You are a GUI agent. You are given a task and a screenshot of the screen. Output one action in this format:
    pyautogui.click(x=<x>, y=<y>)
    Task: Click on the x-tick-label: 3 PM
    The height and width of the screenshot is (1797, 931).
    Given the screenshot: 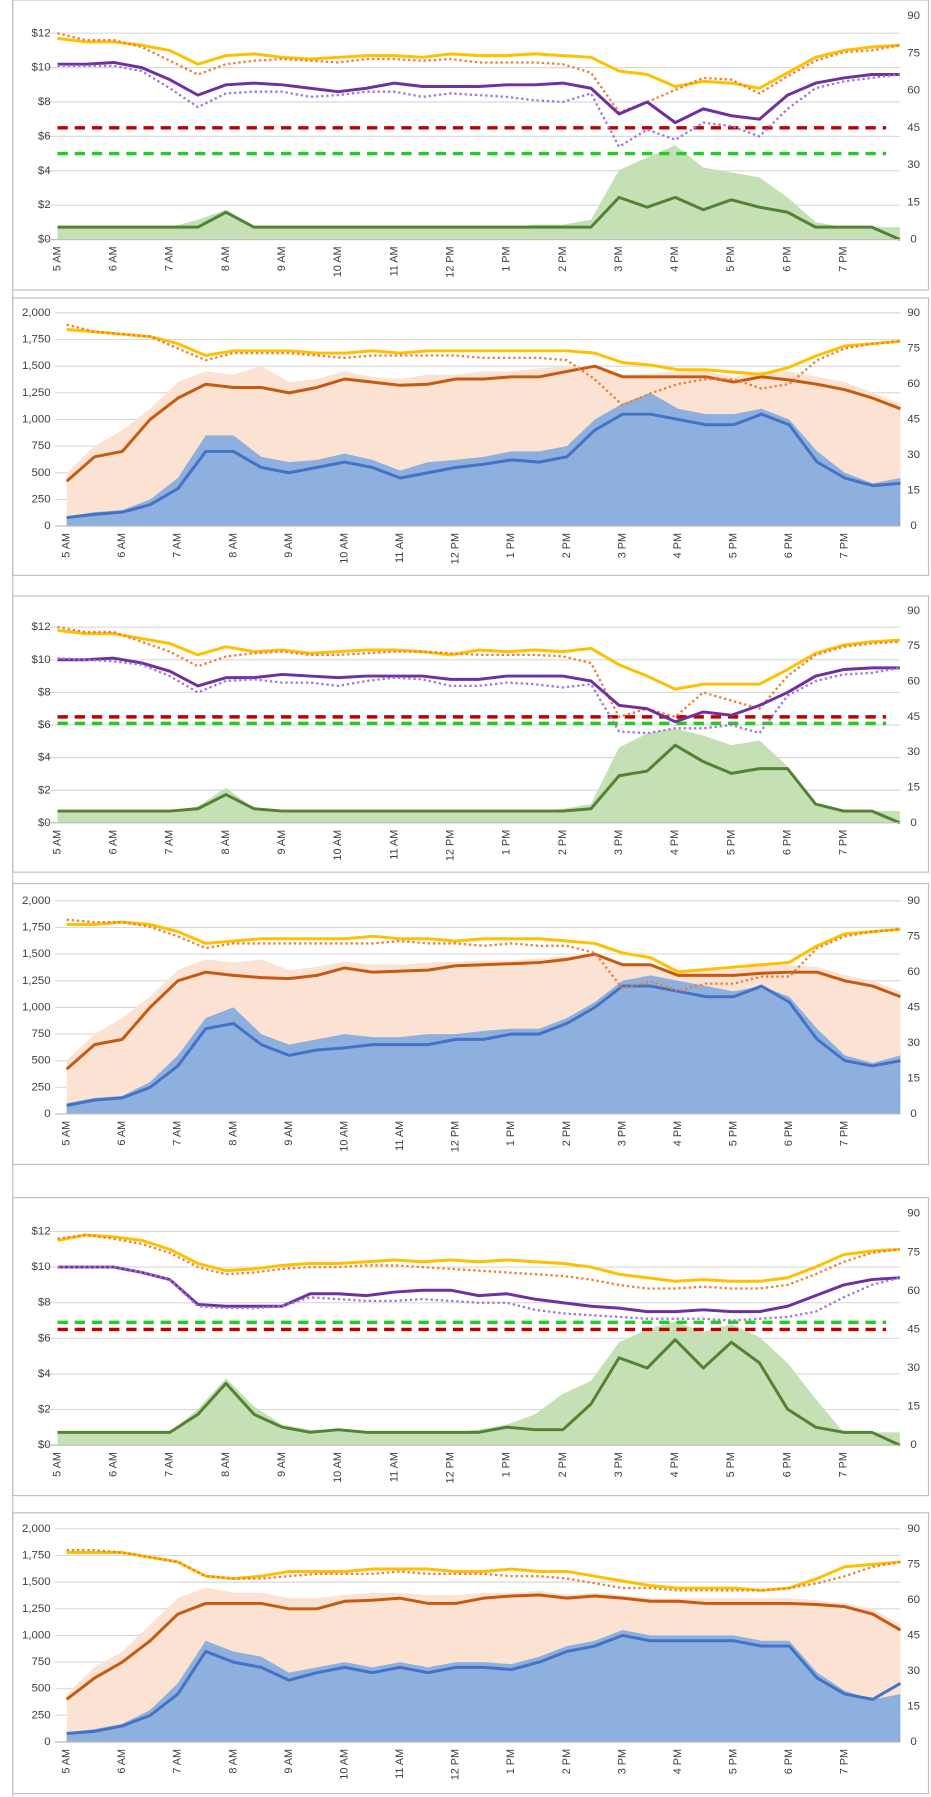 What is the action you would take?
    pyautogui.click(x=622, y=1133)
    